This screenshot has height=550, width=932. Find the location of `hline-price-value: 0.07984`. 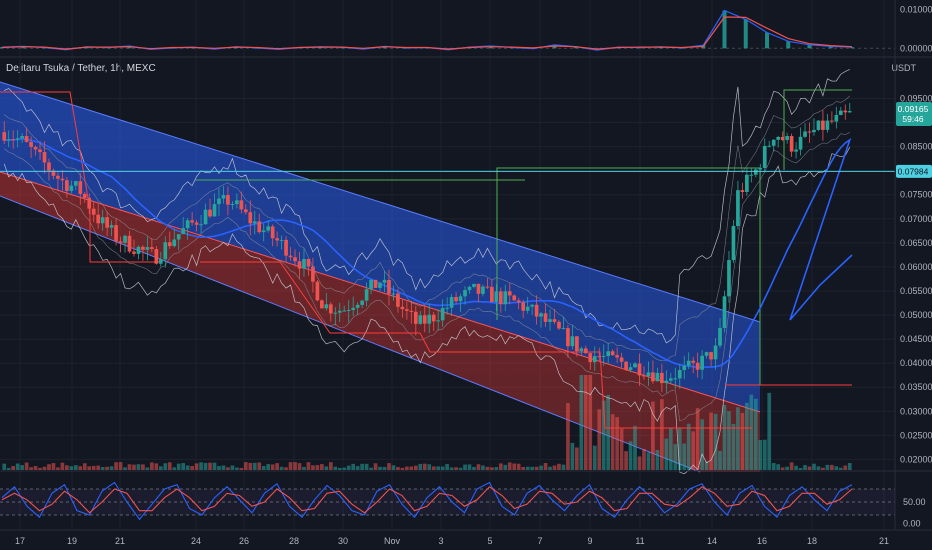

hline-price-value: 0.07984 is located at coordinates (913, 171).